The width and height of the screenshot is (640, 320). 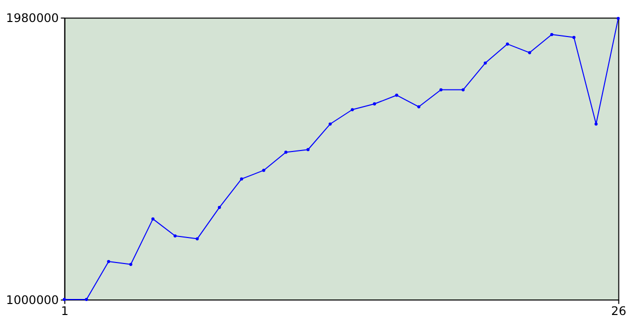 I want to click on y-tick-label: 1000000, so click(x=32, y=299).